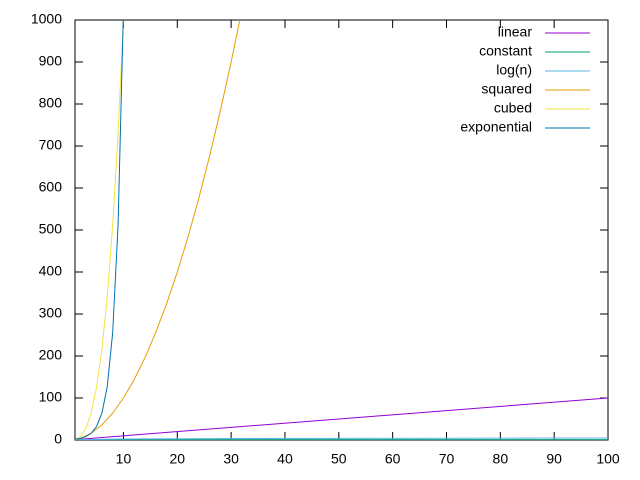  Describe the element at coordinates (285, 459) in the screenshot. I see `x-tick-label: 40` at that location.